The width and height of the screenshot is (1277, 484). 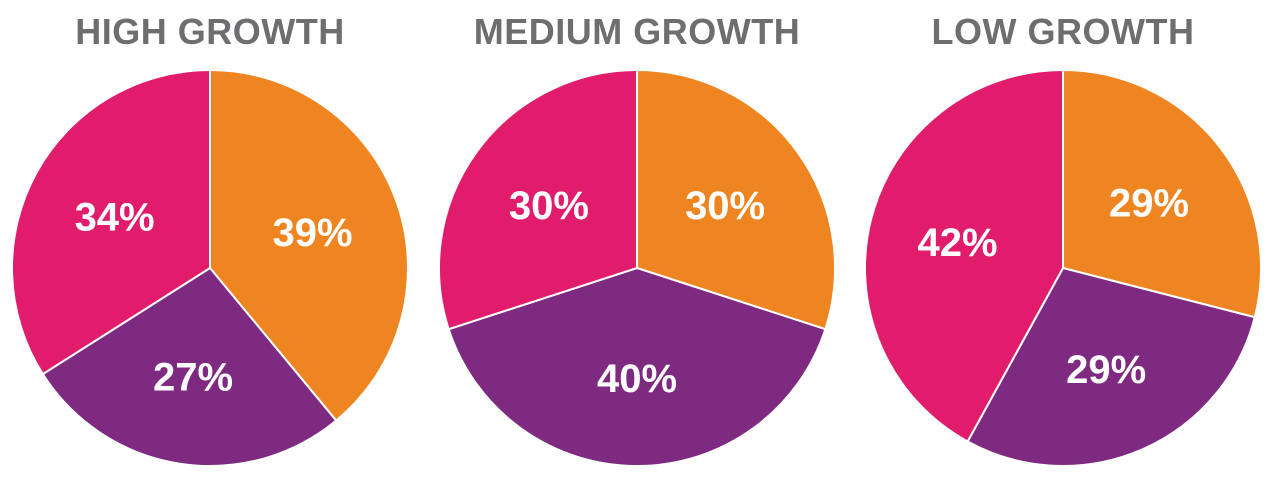 I want to click on pie-labels-medium-growth: 30% 40% 30%, so click(x=637, y=292).